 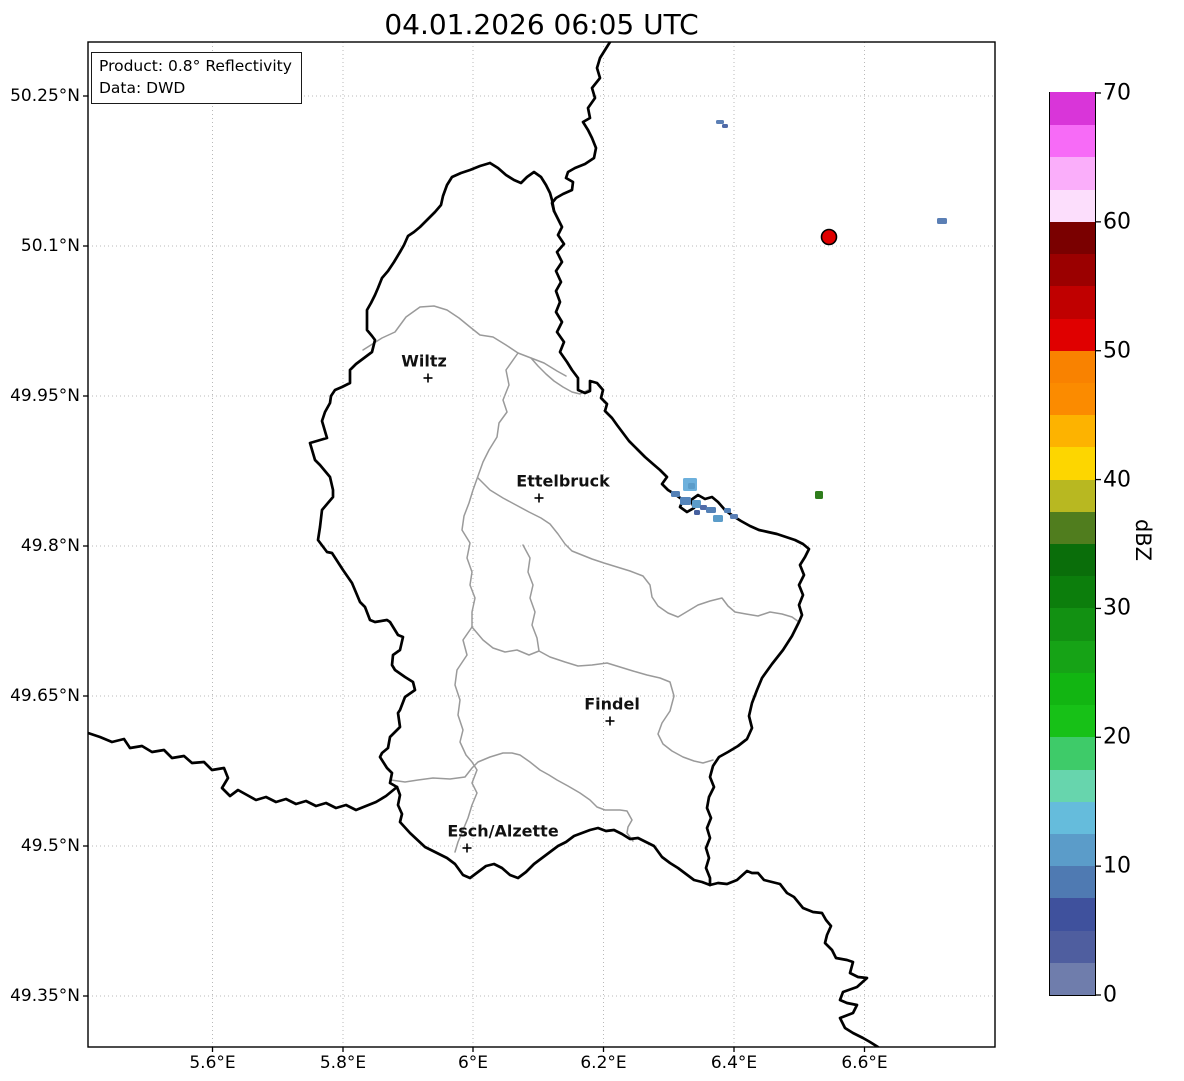 What do you see at coordinates (519, 613) in the screenshot?
I see `city-markers` at bounding box center [519, 613].